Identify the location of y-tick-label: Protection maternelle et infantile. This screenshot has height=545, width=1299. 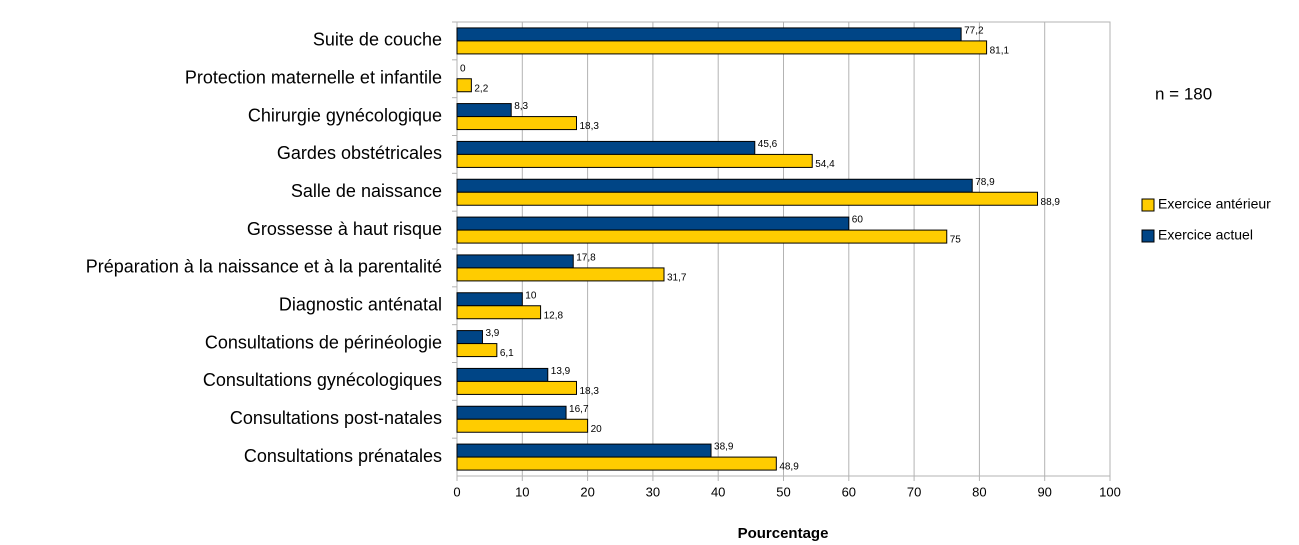
(313, 78).